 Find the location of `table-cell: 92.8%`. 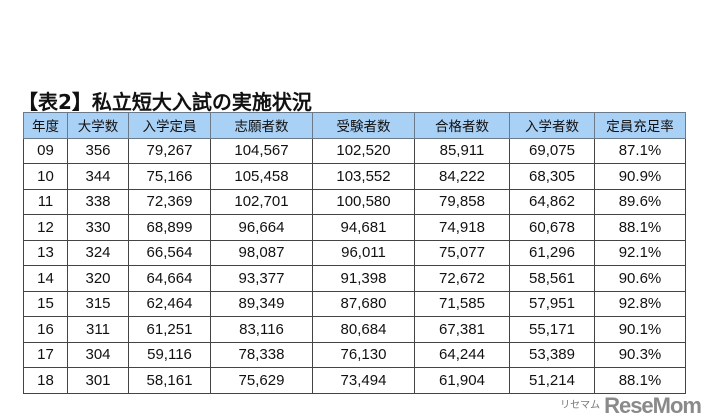

table-cell: 92.8% is located at coordinates (640, 303).